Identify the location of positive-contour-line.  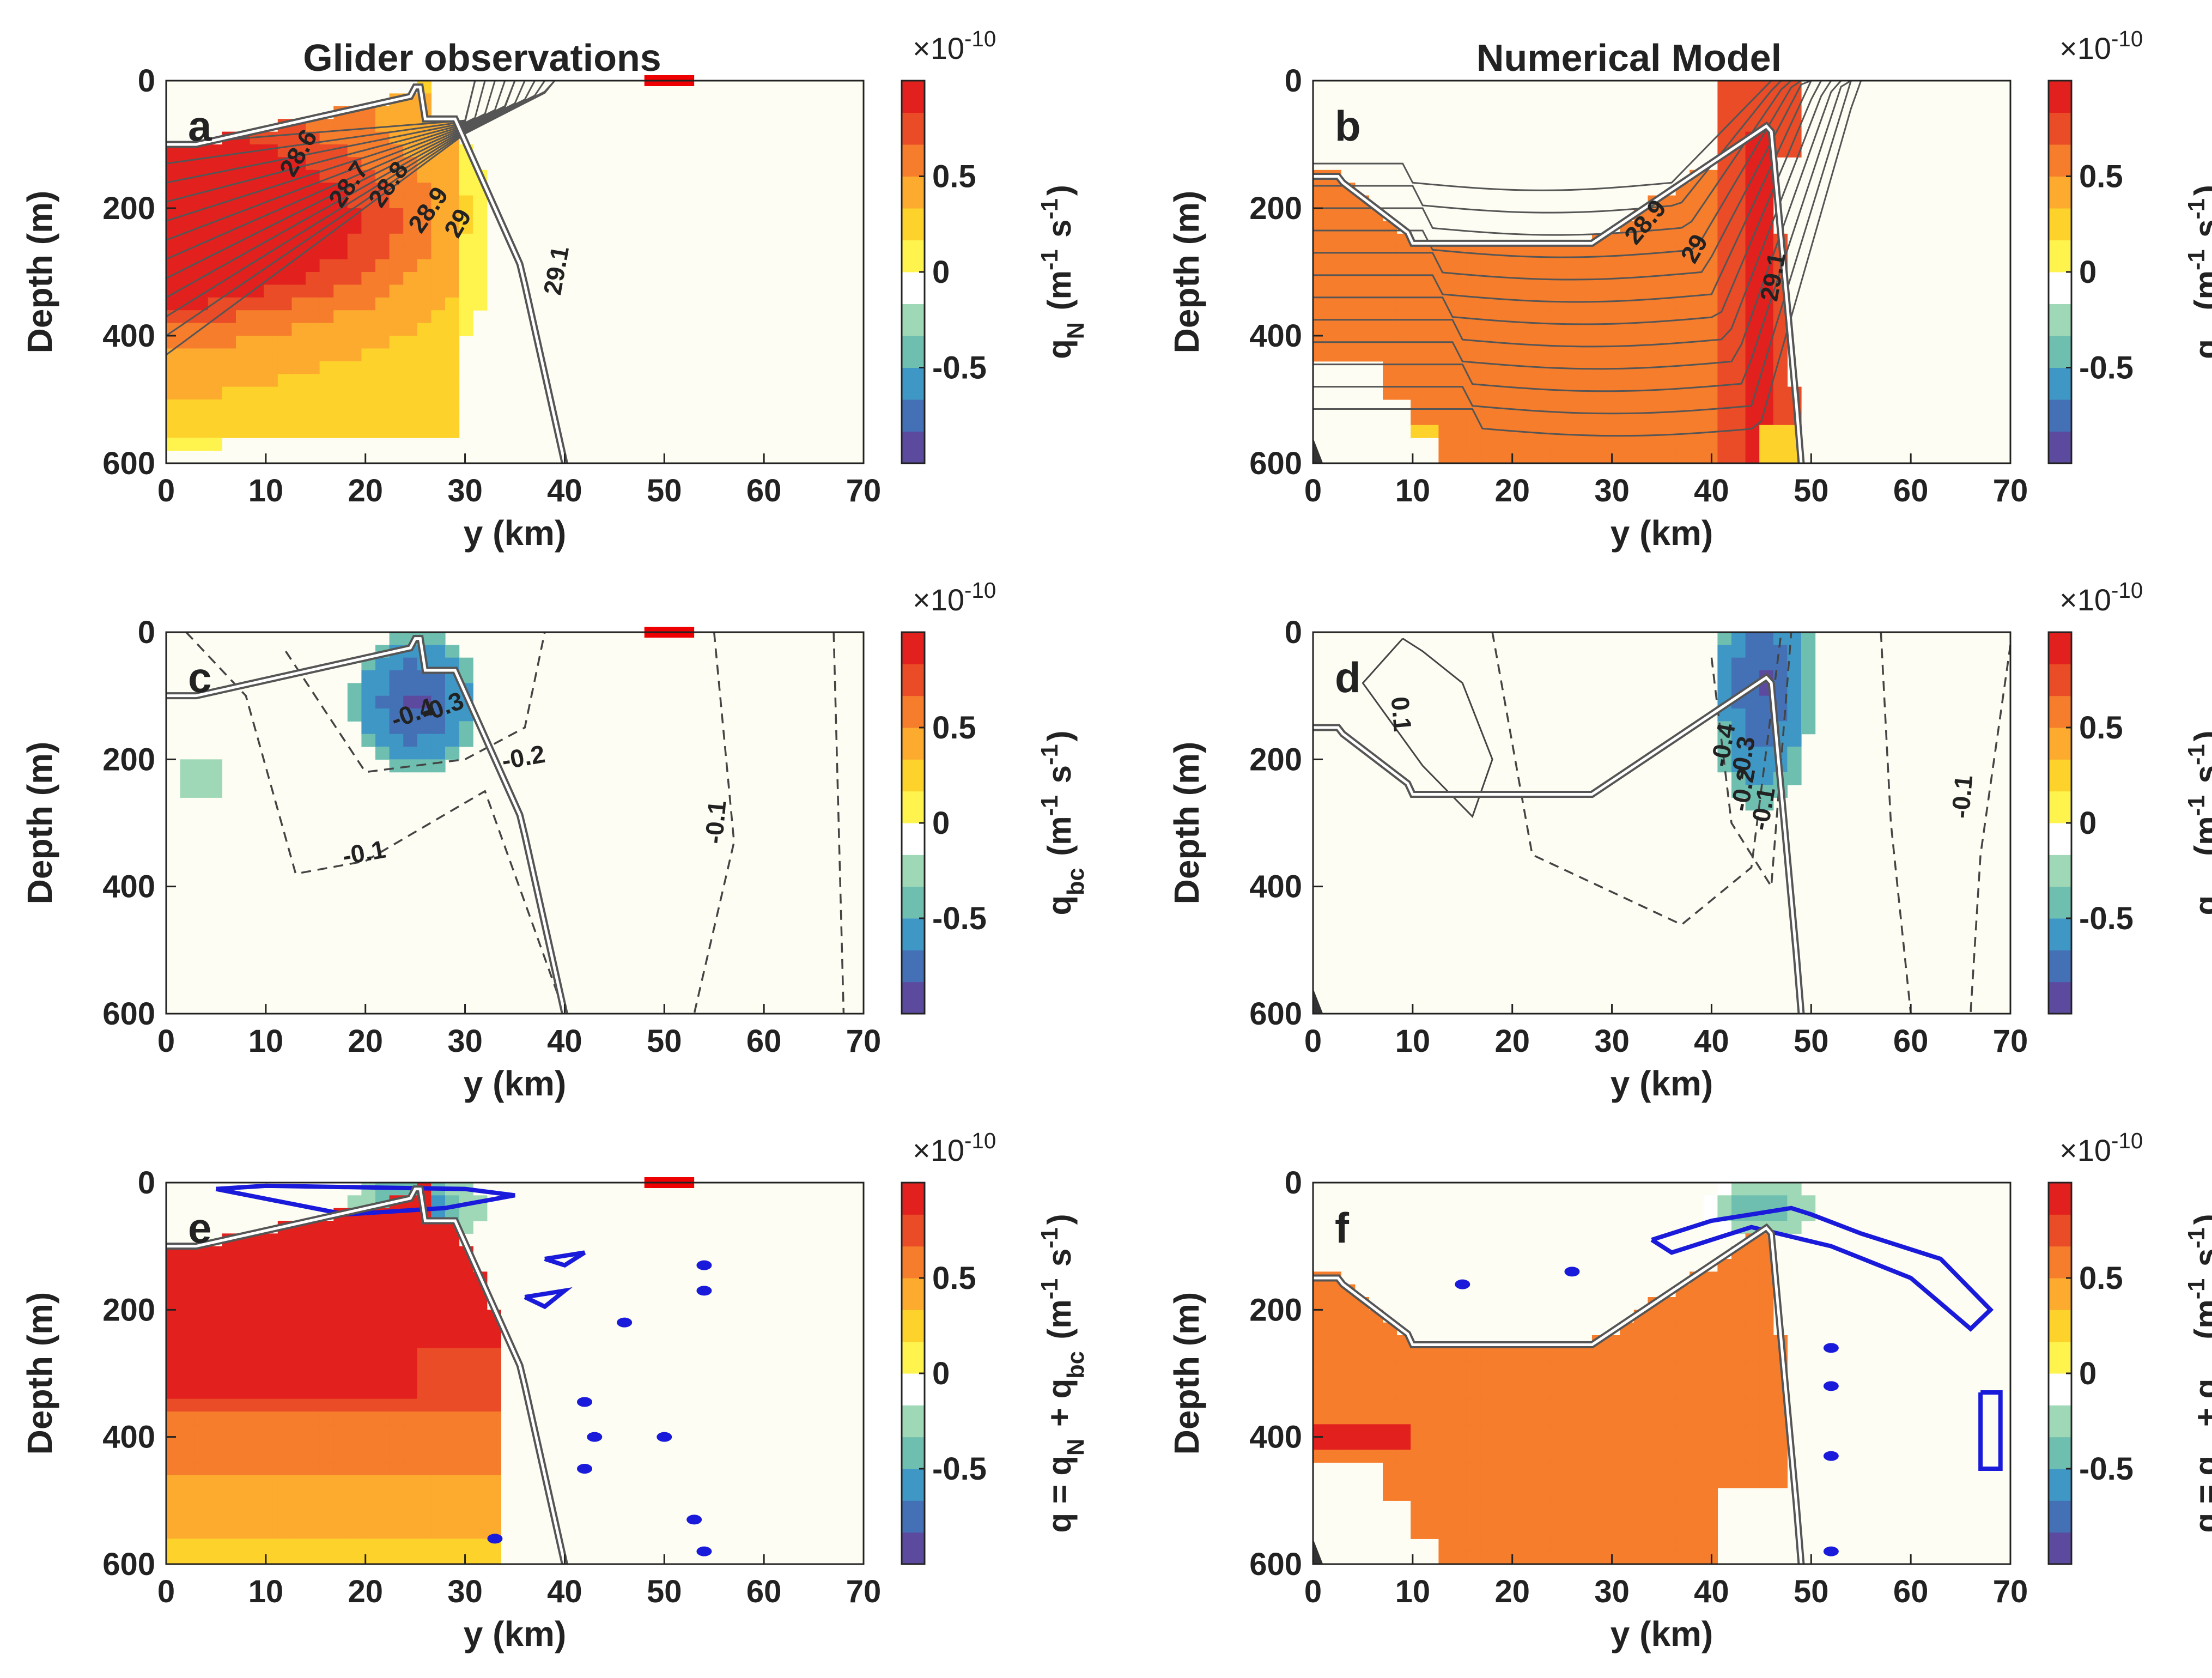
(1427, 729).